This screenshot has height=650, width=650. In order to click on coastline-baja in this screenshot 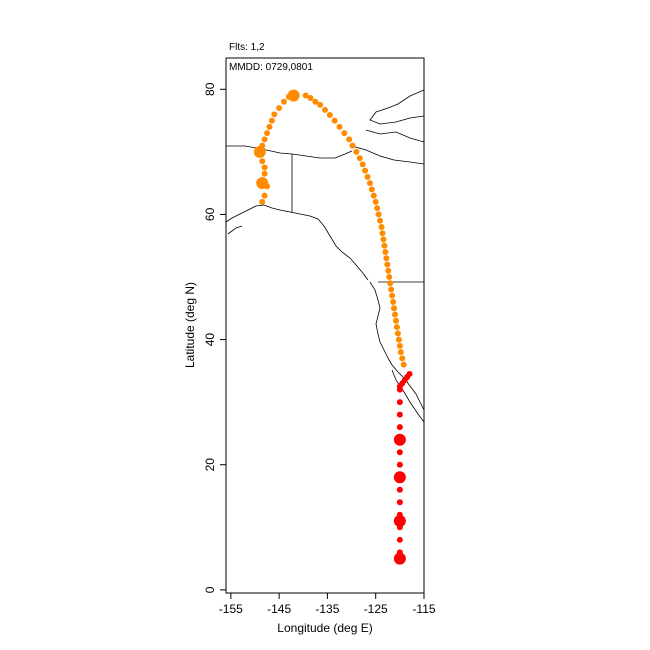, I will do `click(407, 396)`.